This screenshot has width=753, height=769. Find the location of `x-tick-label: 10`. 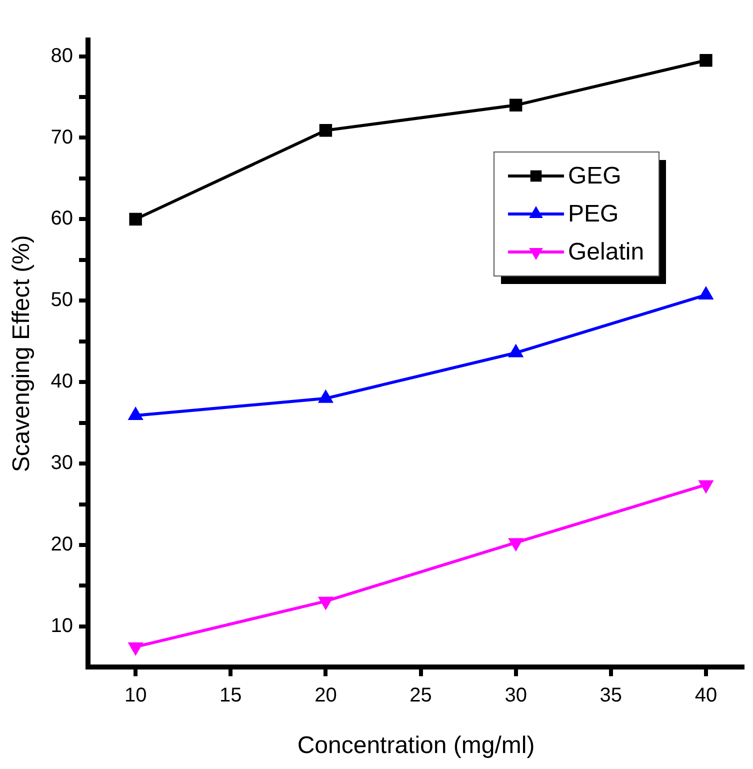

x-tick-label: 10 is located at coordinates (135, 695).